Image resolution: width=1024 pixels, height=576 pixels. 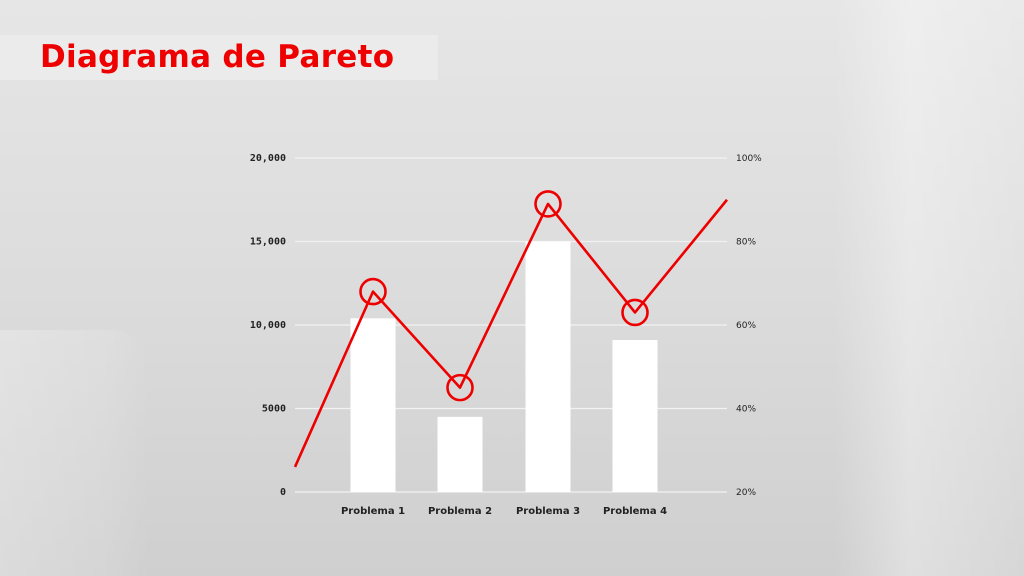 What do you see at coordinates (268, 242) in the screenshot?
I see `left-tick-label-3: 15,000` at bounding box center [268, 242].